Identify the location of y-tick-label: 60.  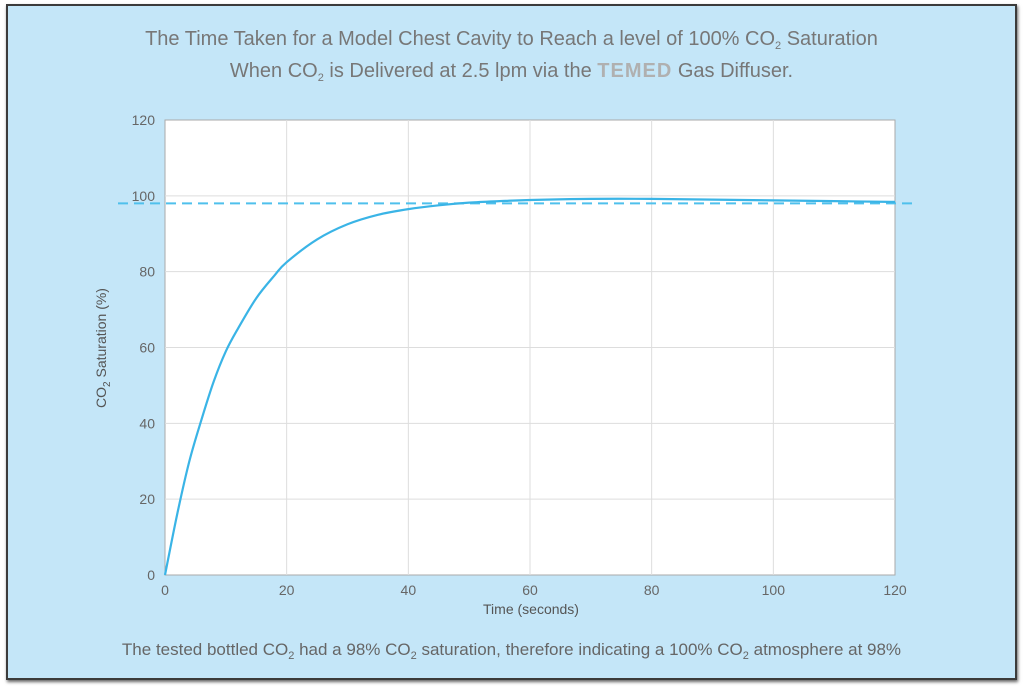
(147, 348).